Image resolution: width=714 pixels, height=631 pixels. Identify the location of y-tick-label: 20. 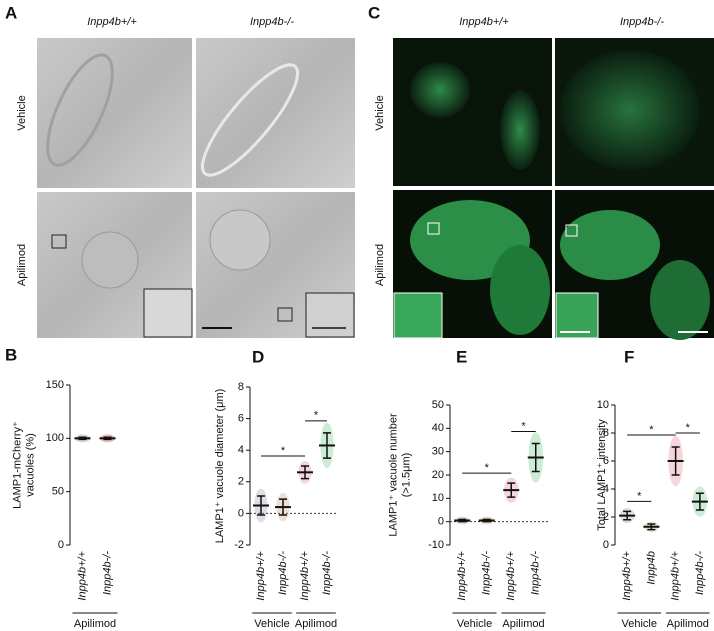
(438, 475).